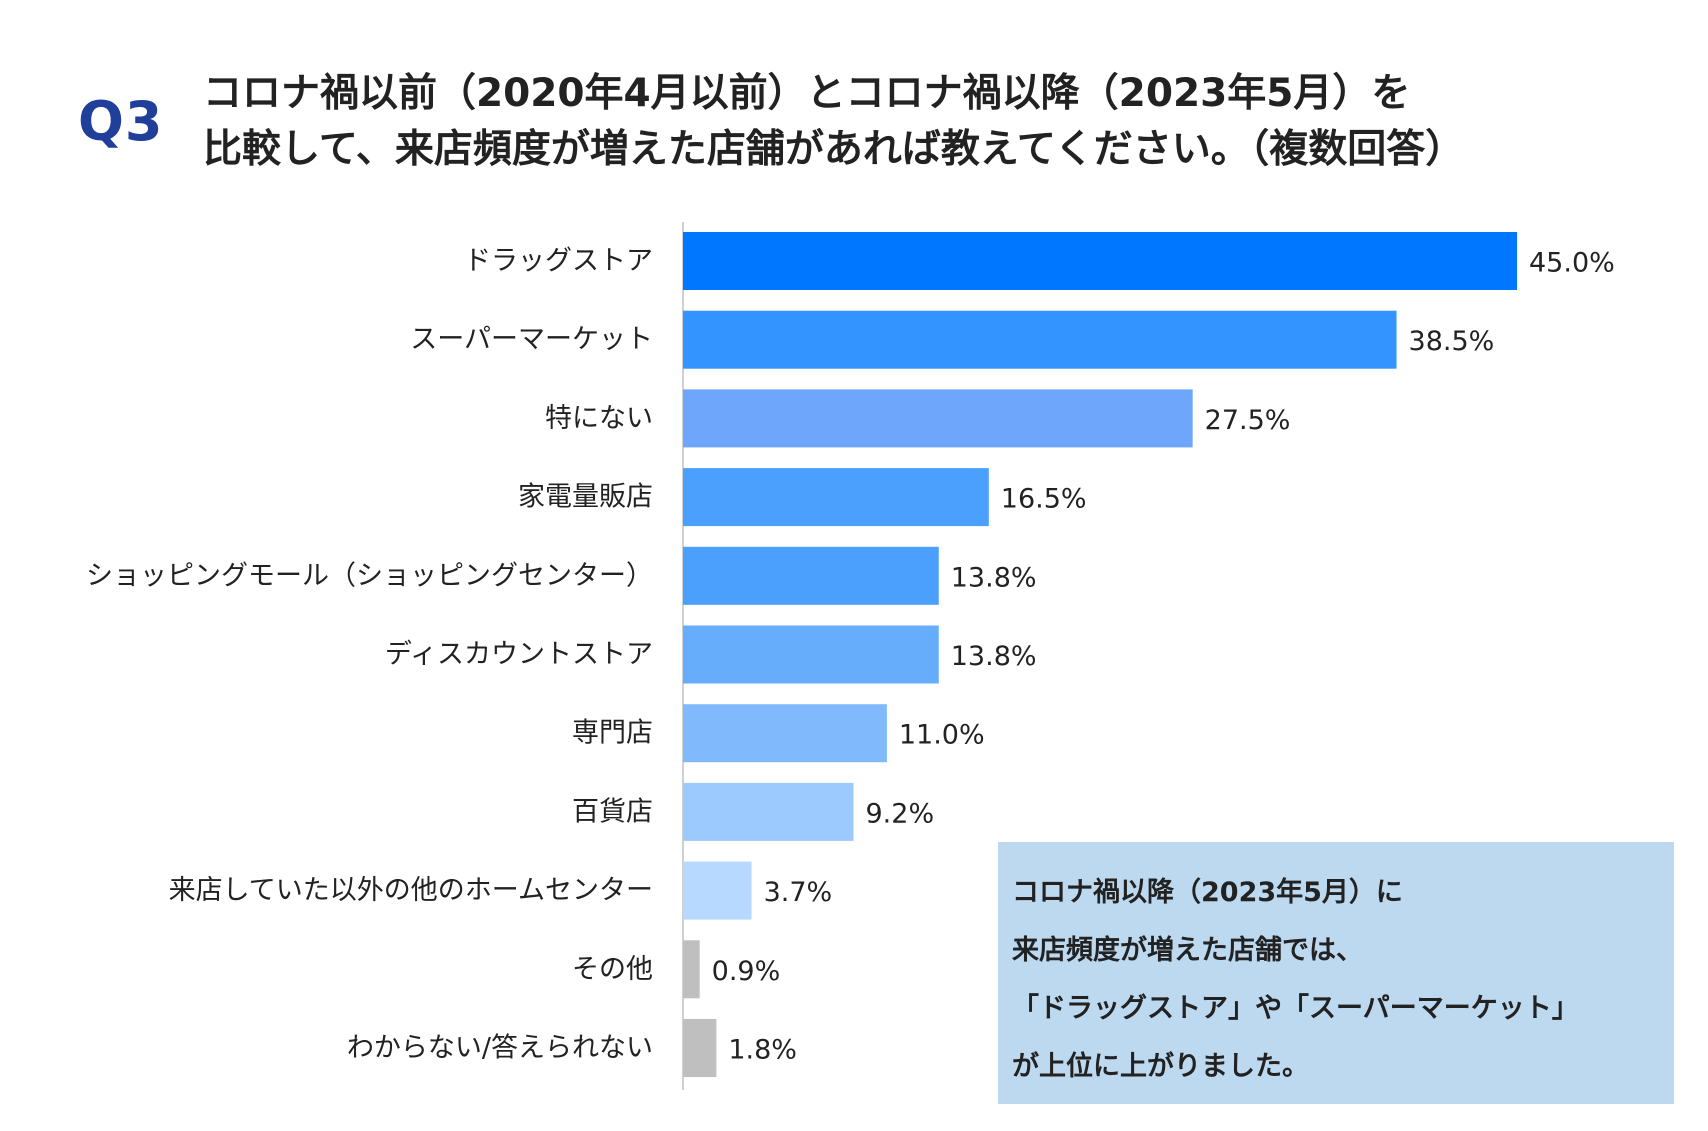 Image resolution: width=1708 pixels, height=1131 pixels. I want to click on category-label-3: 特にない, so click(599, 418).